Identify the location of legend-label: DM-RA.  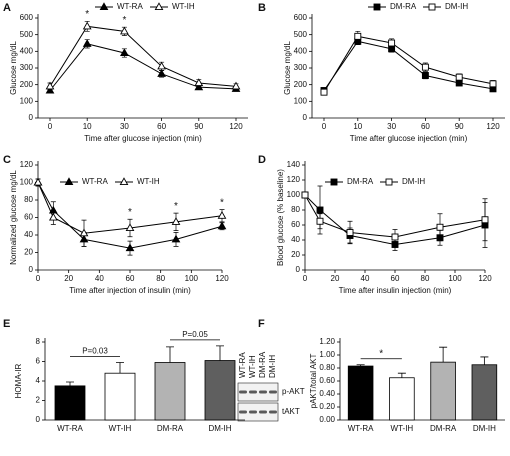
(403, 6).